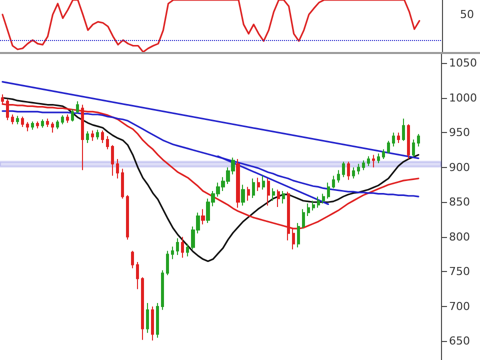  I want to click on y-tick-label: 1000, so click(463, 97).